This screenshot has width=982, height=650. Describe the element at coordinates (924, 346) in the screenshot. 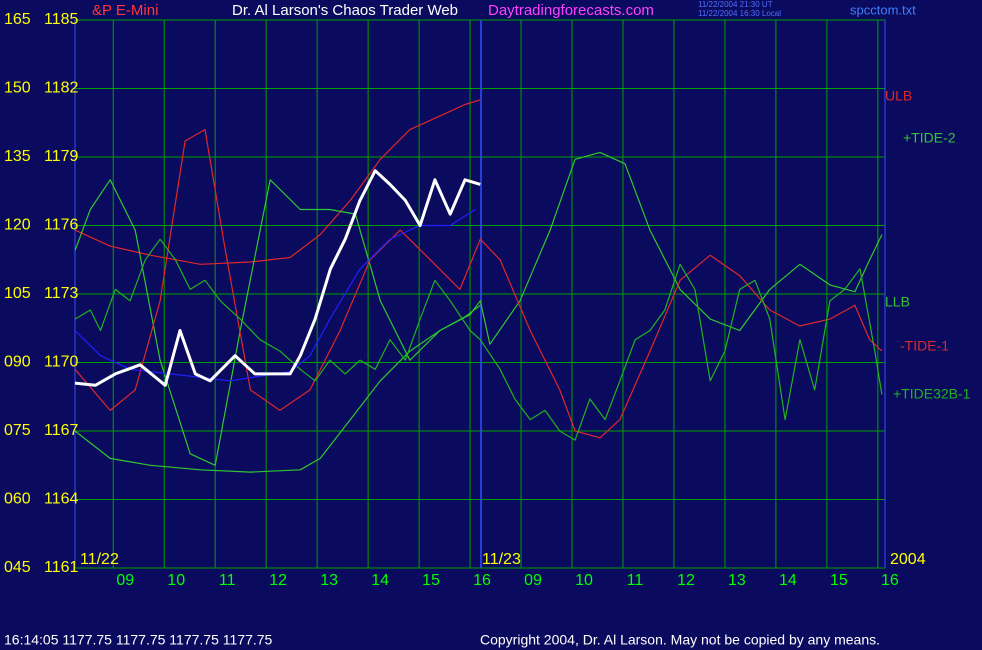

I see `legend-label: -TIDE-1` at that location.